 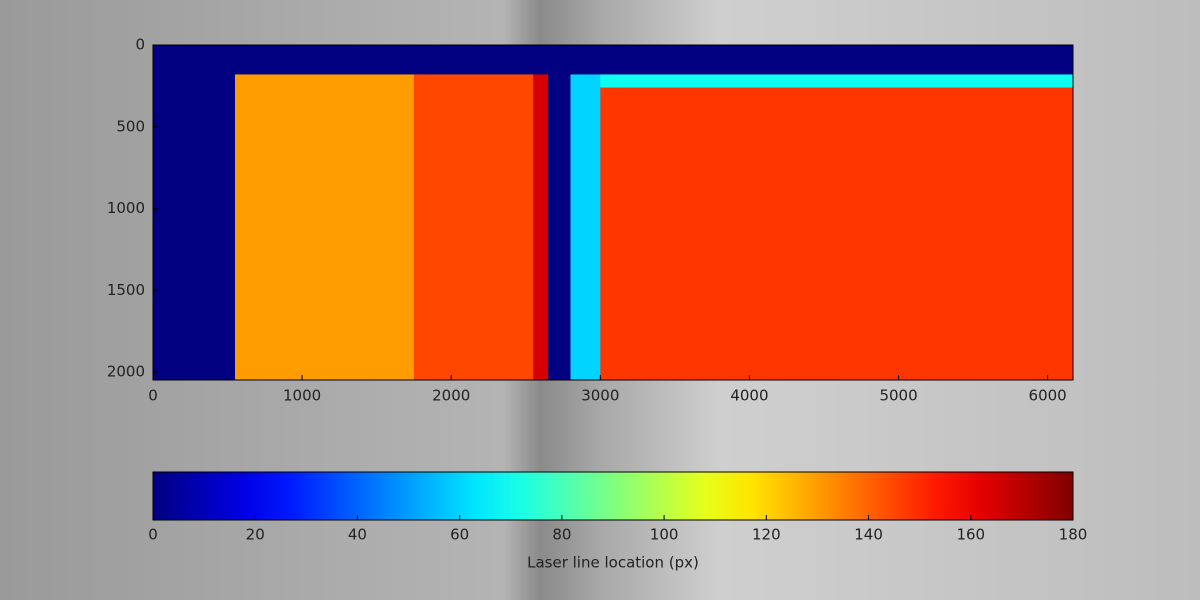 What do you see at coordinates (126, 208) in the screenshot?
I see `y-tick-label: 1000` at bounding box center [126, 208].